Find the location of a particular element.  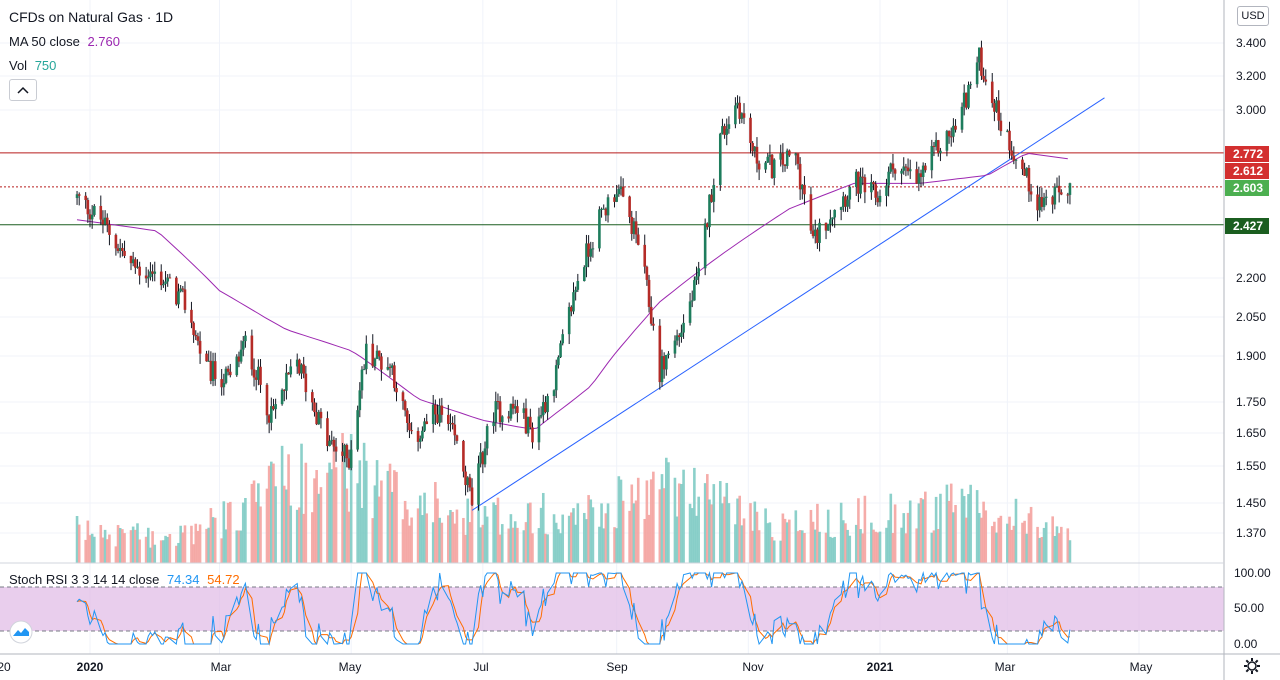

gear-icon is located at coordinates (1252, 666).